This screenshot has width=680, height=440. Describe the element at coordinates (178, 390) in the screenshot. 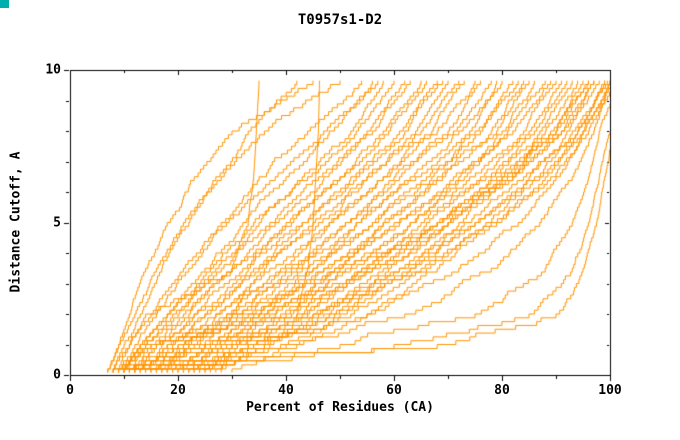

I see `x-tick-label: 20` at that location.